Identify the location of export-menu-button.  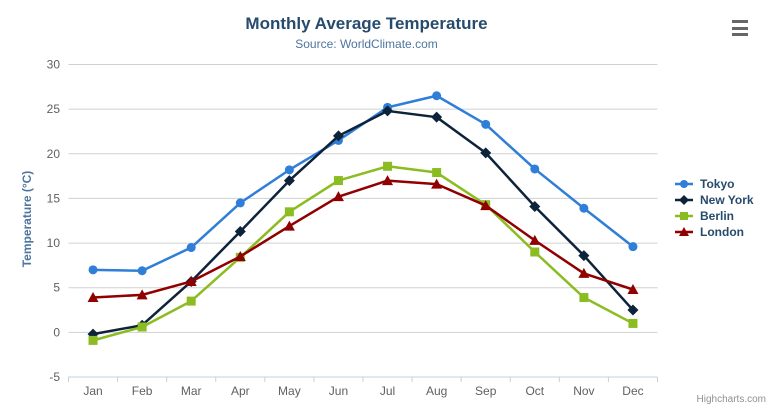
(740, 28).